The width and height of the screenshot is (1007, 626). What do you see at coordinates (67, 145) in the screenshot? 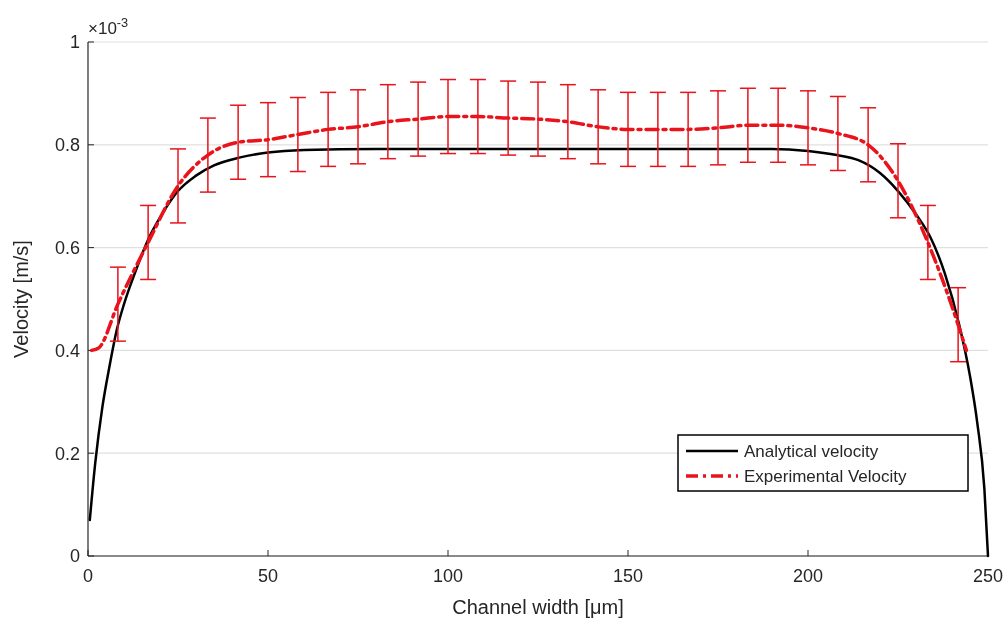
I see `y-tick-label: 0.8` at bounding box center [67, 145].